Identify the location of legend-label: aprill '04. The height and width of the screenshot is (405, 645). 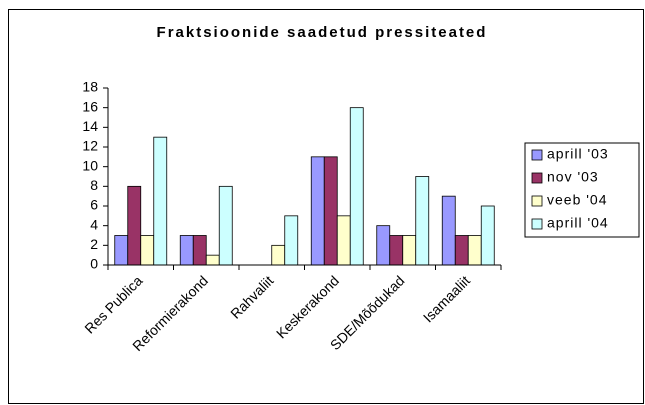
(578, 223).